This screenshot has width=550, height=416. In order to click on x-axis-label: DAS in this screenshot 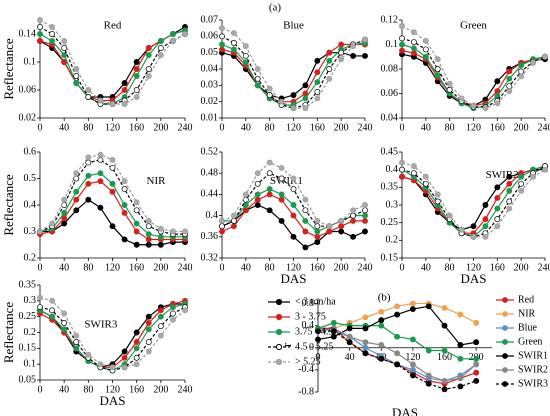, I will do `click(112, 400)`.